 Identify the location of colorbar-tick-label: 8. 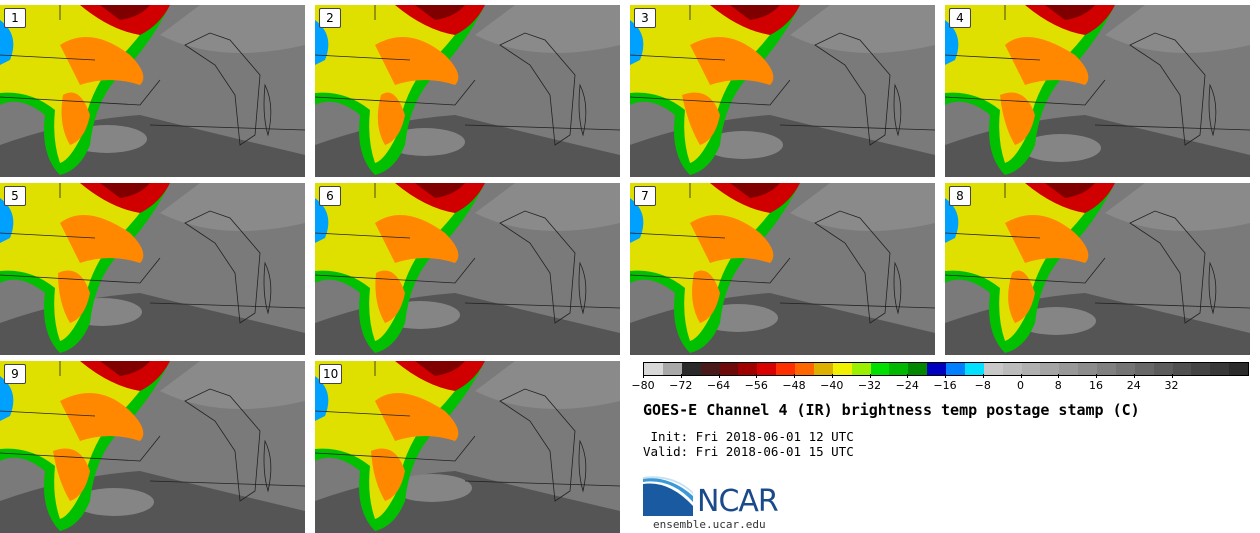
(1058, 385).